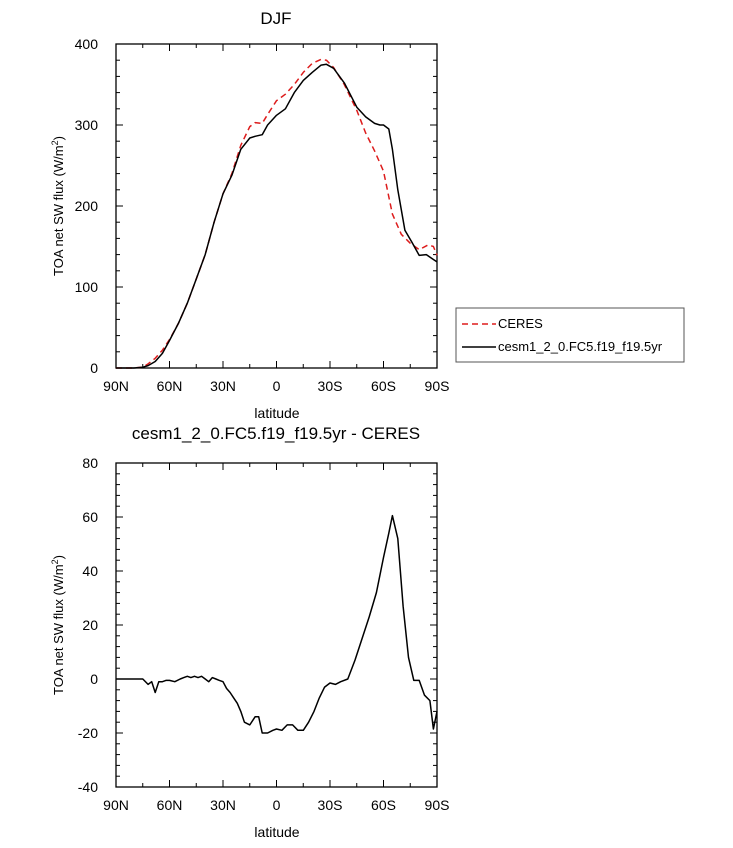  What do you see at coordinates (88, 733) in the screenshot?
I see `y-tick-label: -20` at bounding box center [88, 733].